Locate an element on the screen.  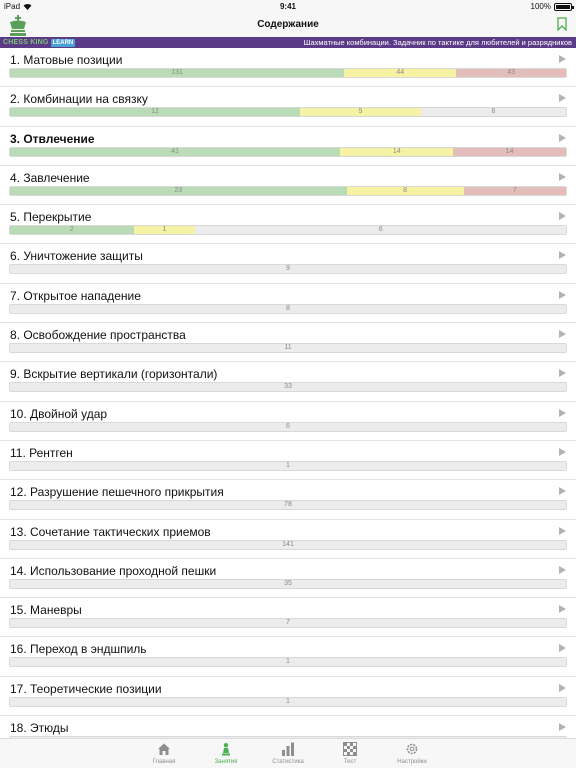
chapter-title: 11. Рентген is located at coordinates (41, 452).